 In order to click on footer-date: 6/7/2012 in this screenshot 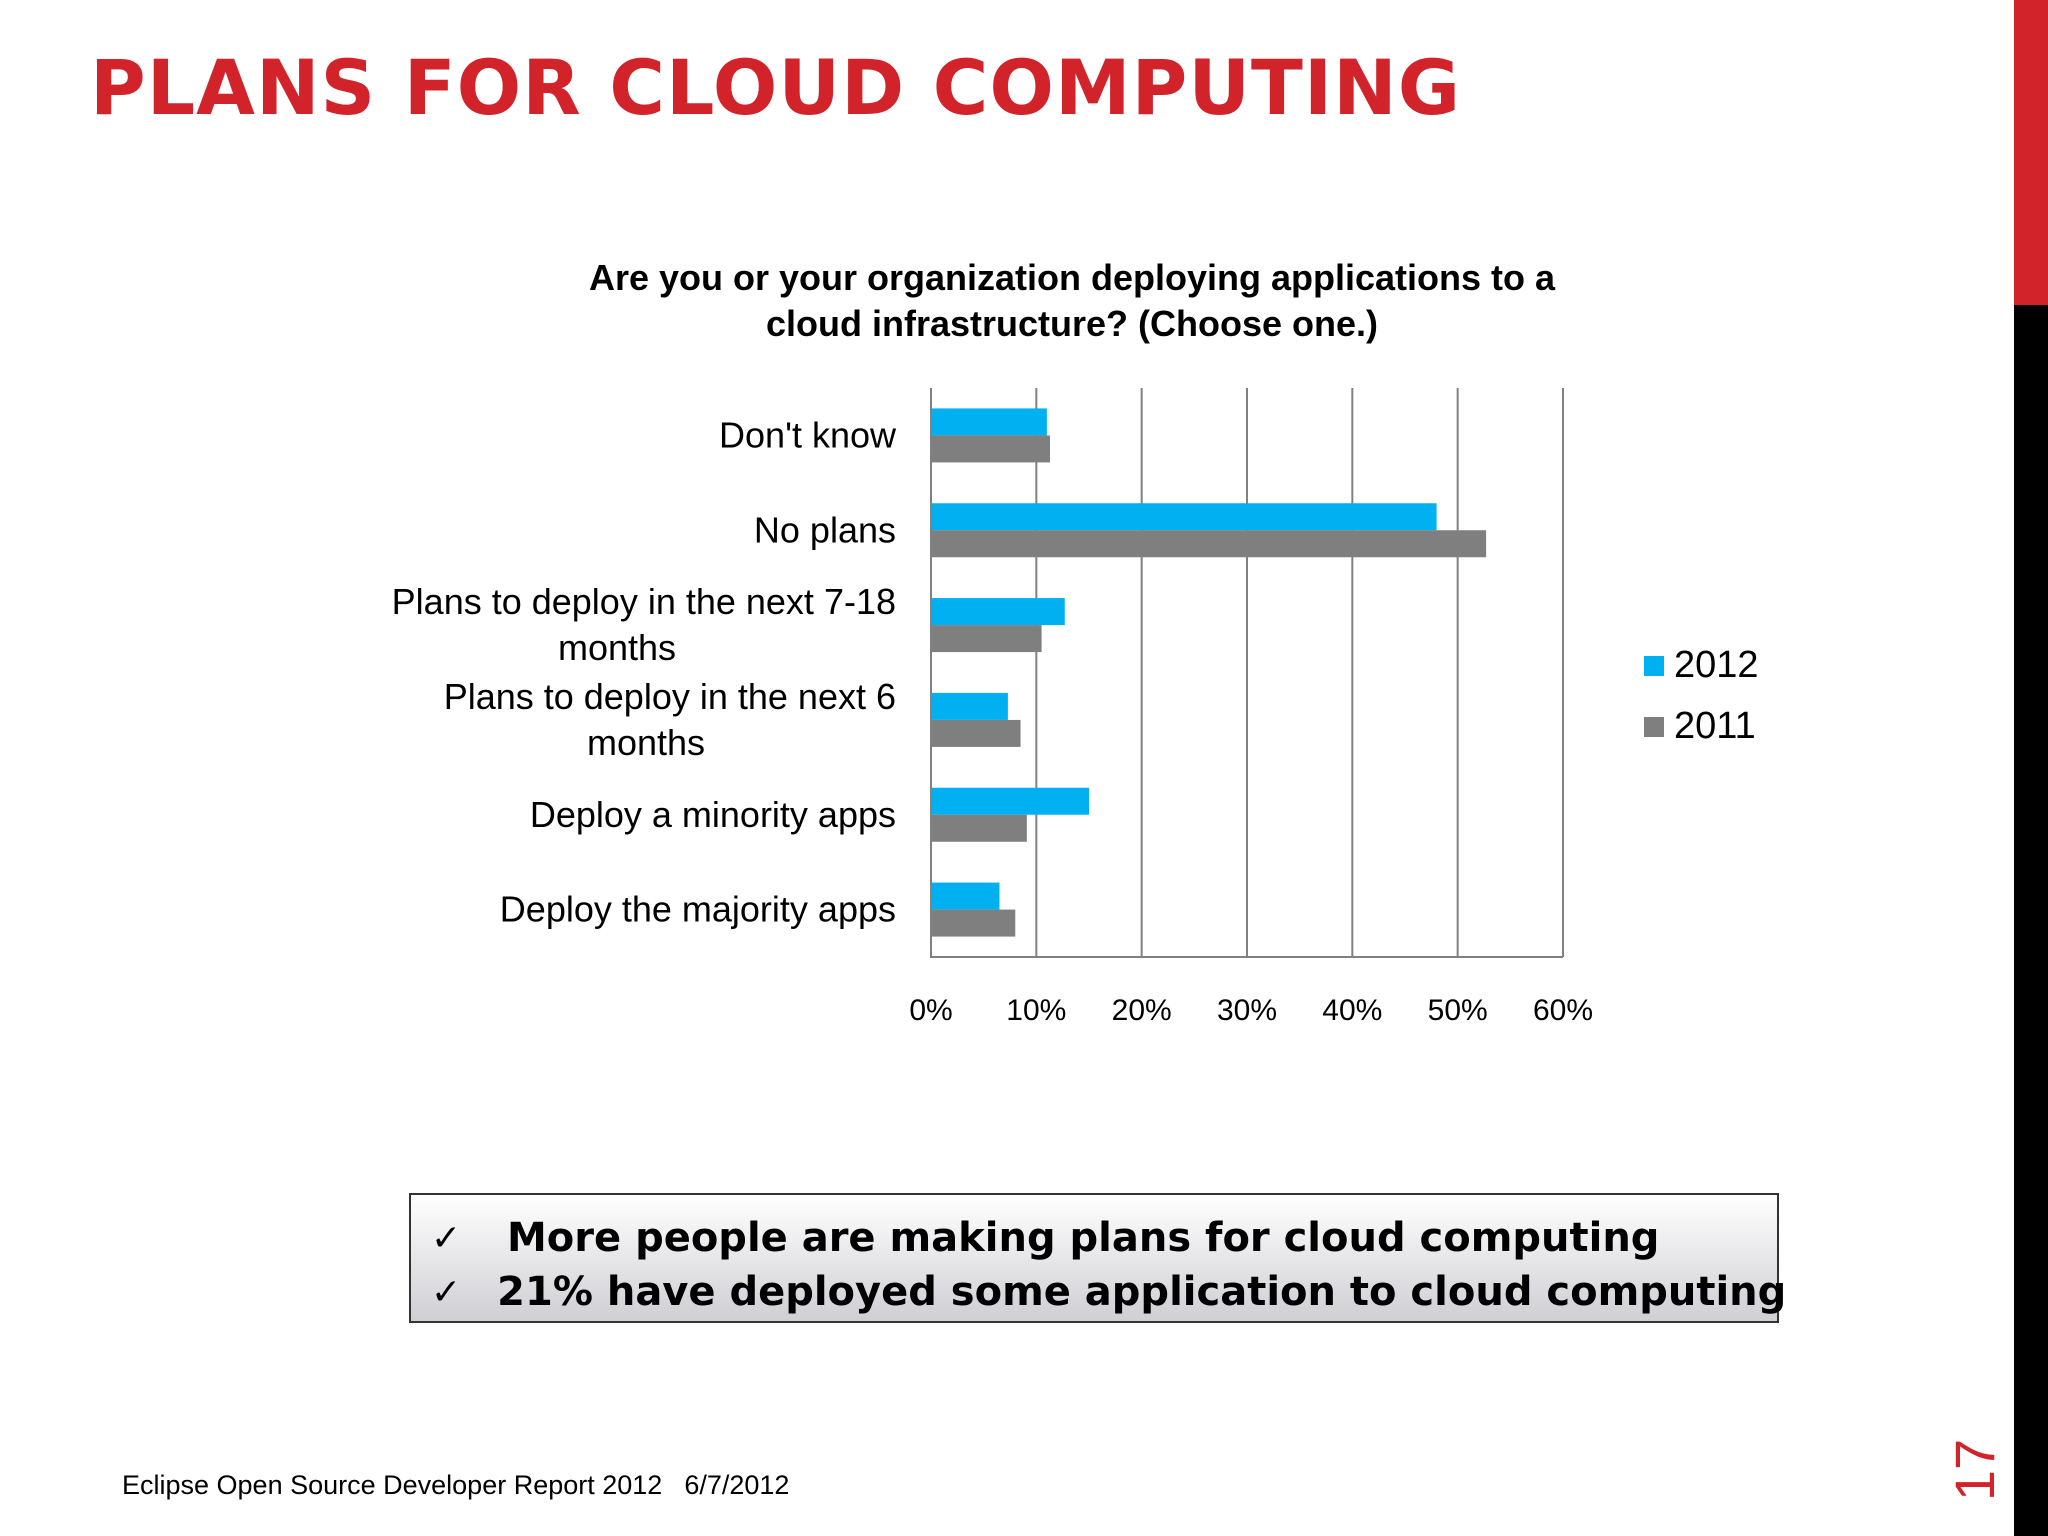, I will do `click(737, 1485)`.